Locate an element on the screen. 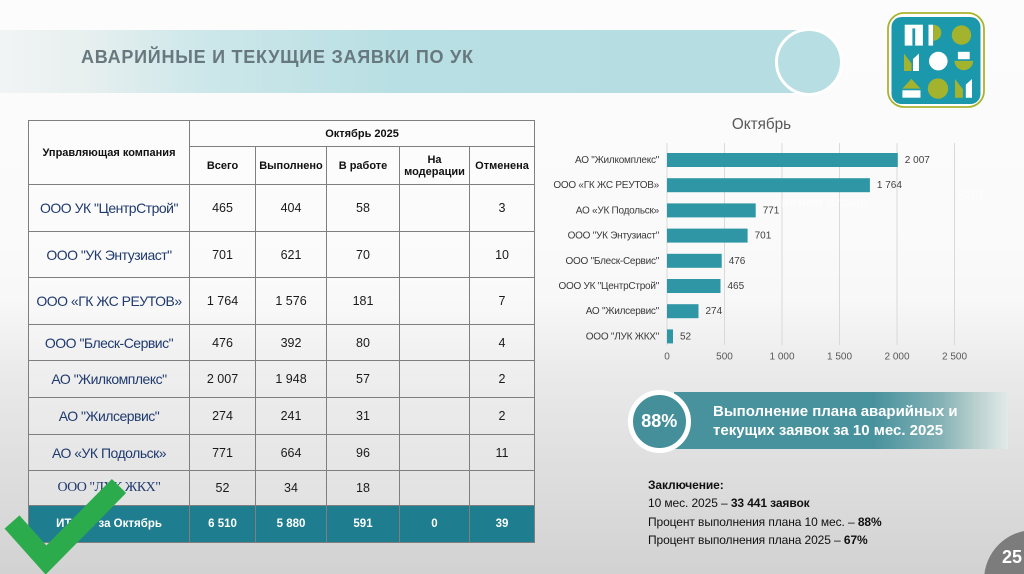 The width and height of the screenshot is (1024, 574). svg-text: АО "Жилкомплекс" is located at coordinates (617, 160).